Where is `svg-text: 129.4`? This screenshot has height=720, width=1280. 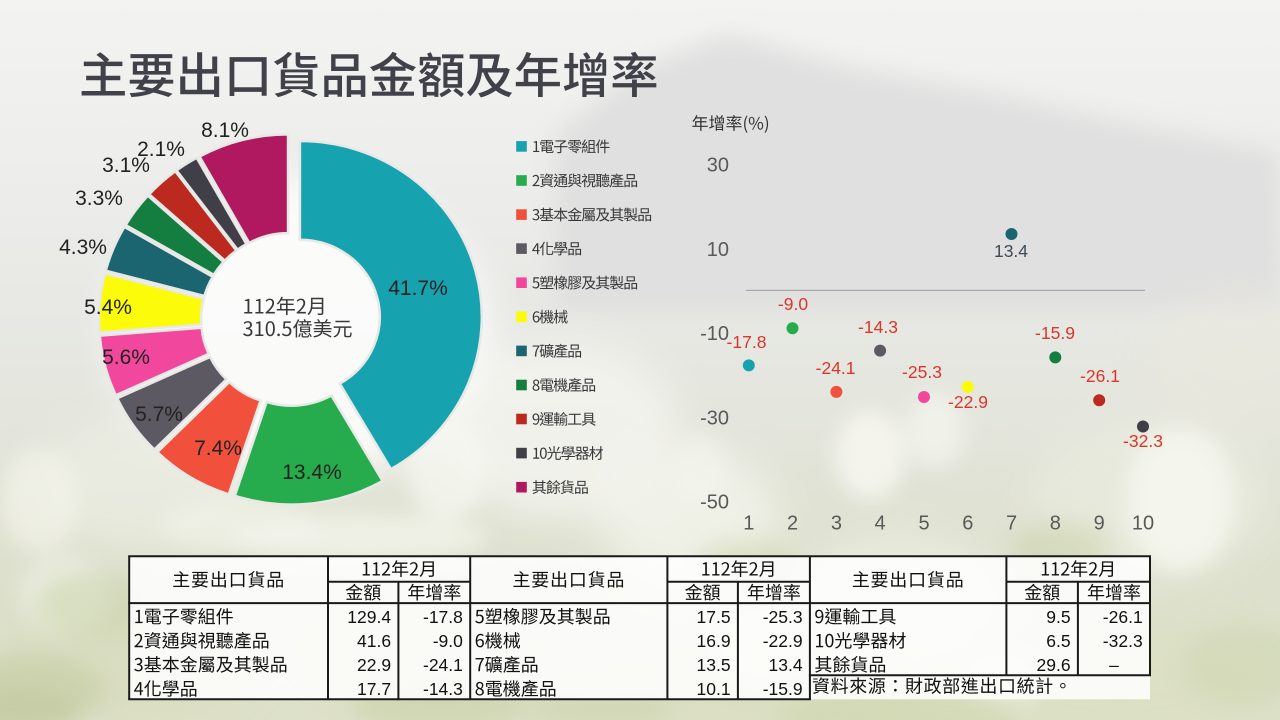 svg-text: 129.4 is located at coordinates (369, 617).